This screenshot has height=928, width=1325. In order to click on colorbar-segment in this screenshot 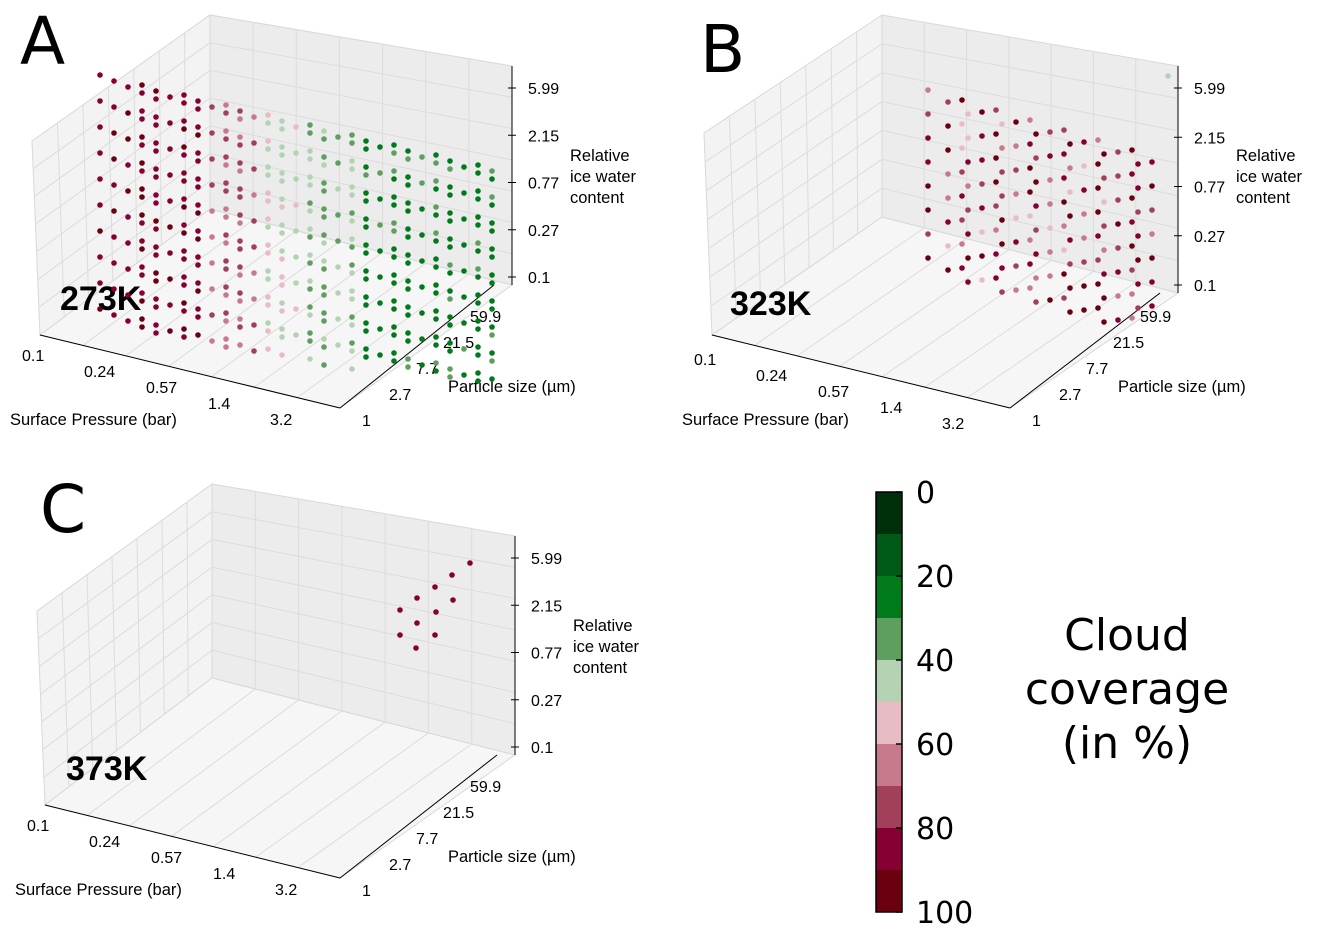, I will do `click(889, 597)`.